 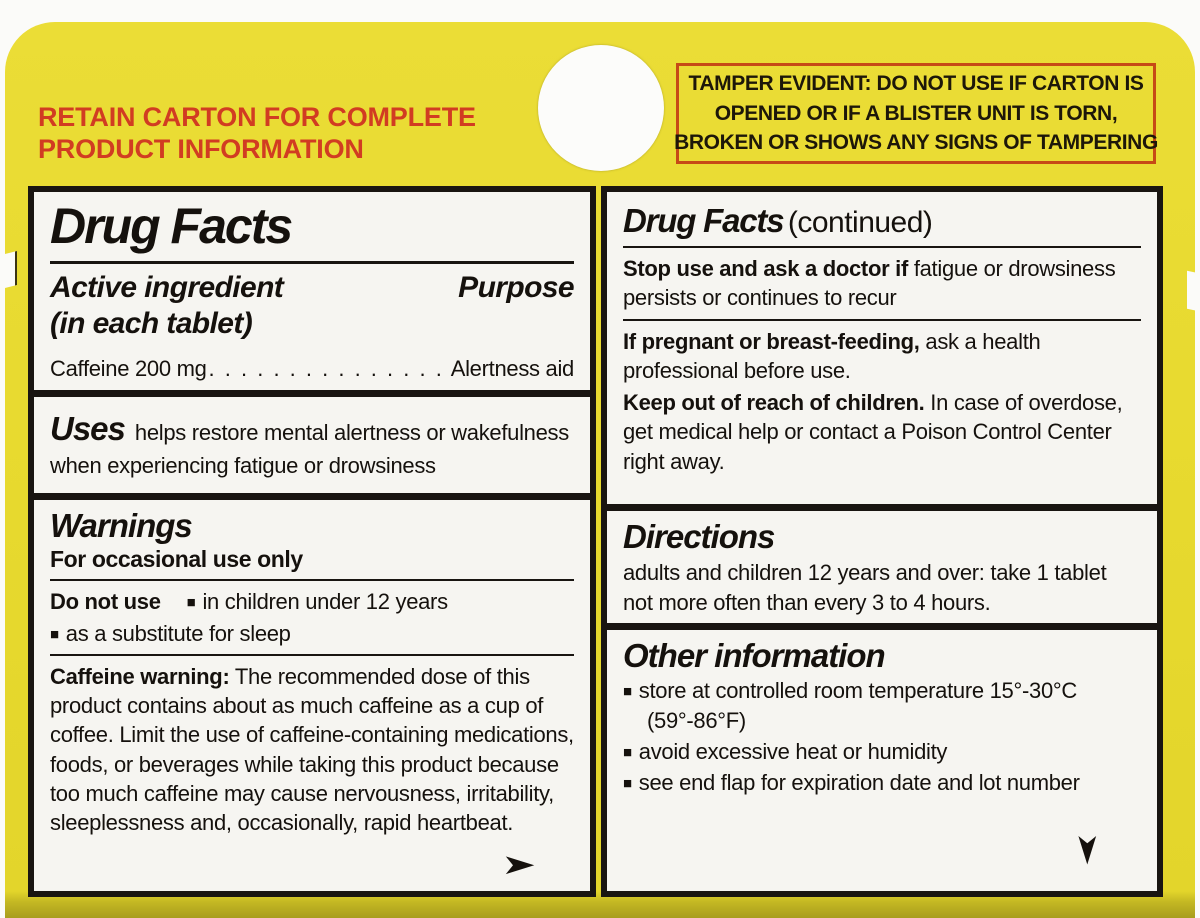 I want to click on drug-facts-title: Drug Facts, so click(x=171, y=226).